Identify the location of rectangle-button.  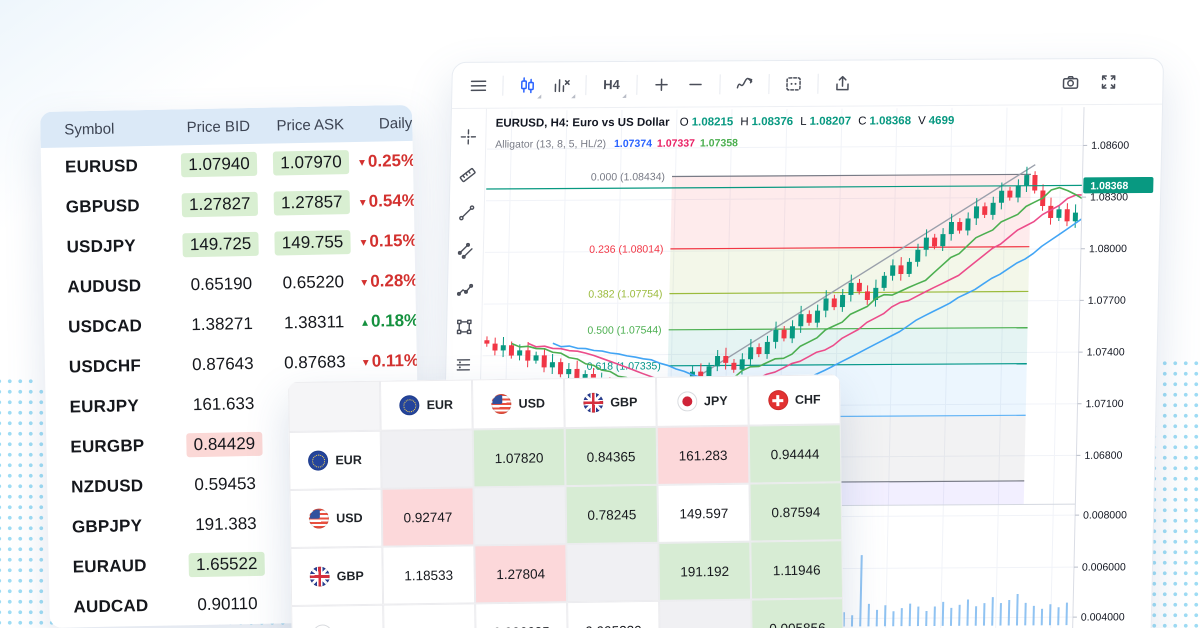
(464, 327).